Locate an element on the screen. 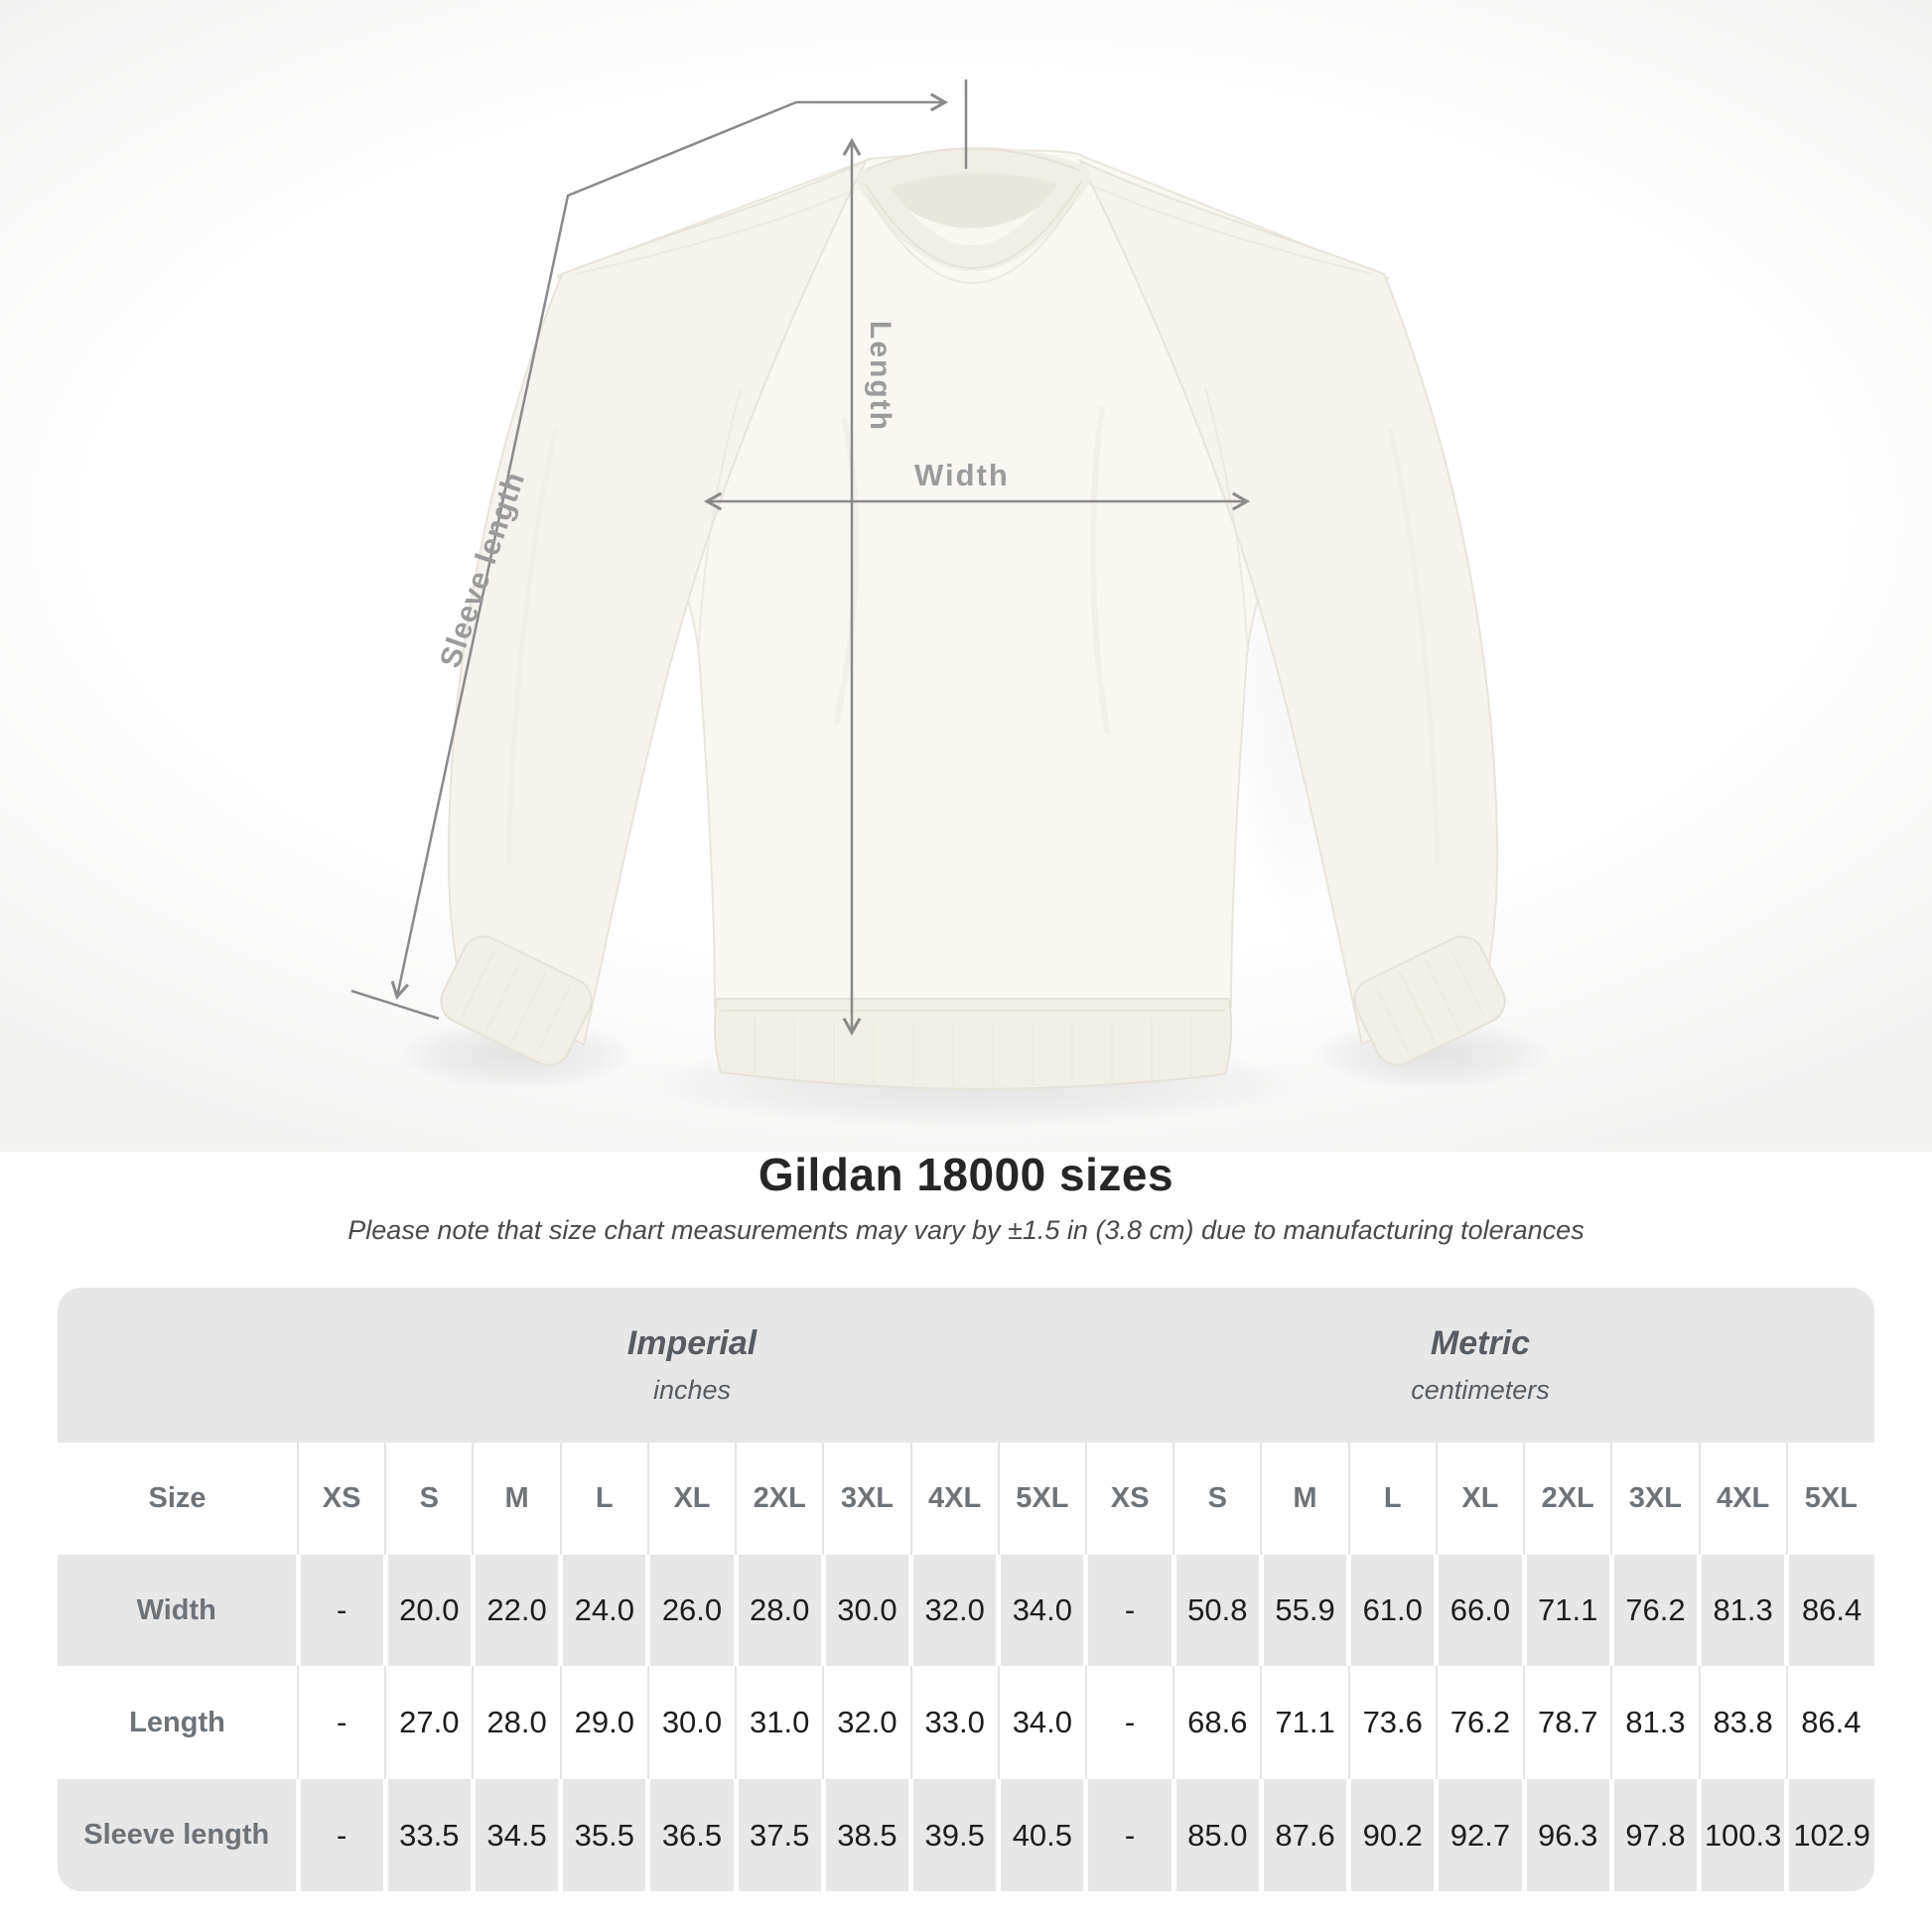 Image resolution: width=1932 pixels, height=1932 pixels. measurement-cell: 50.8 is located at coordinates (1218, 1610).